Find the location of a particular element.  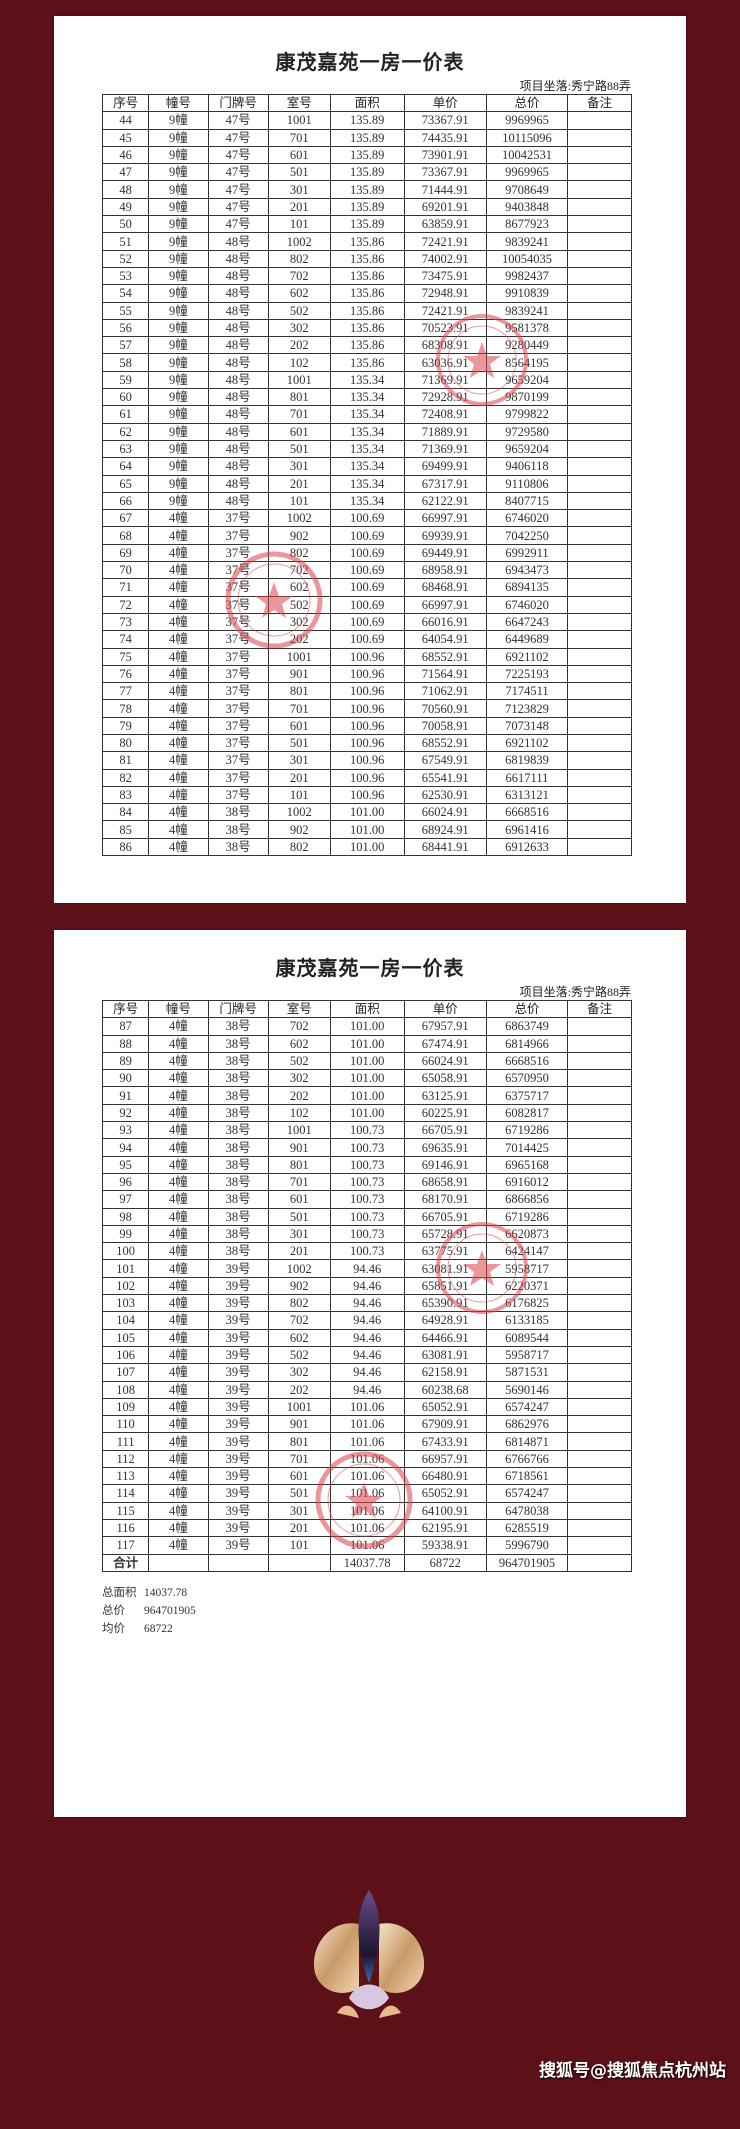

table-cell: 701 is located at coordinates (299, 137).